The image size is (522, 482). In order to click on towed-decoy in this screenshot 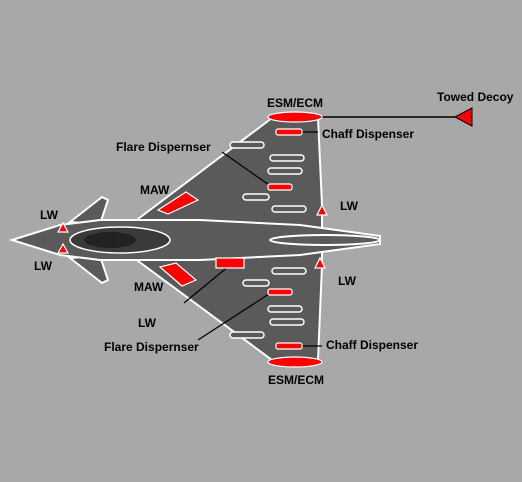, I will do `click(463, 117)`.